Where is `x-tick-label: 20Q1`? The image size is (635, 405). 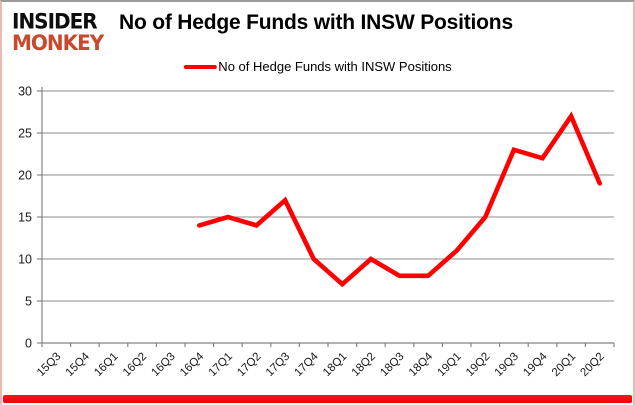 x-tick-label: 20Q1 is located at coordinates (564, 365).